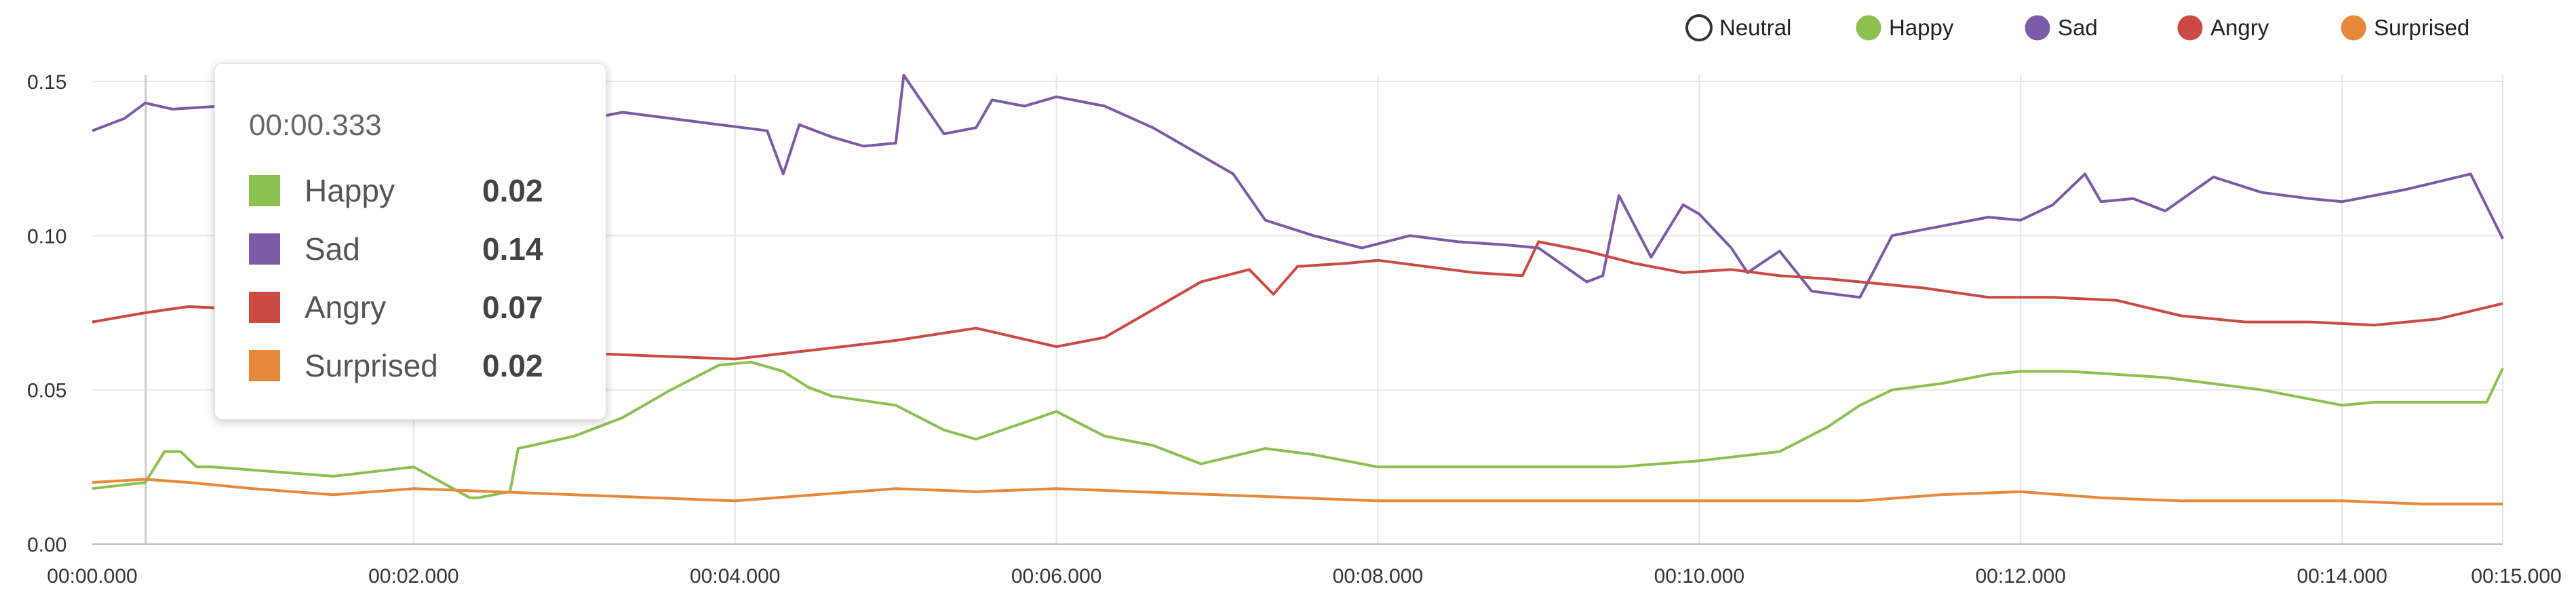 This screenshot has width=2576, height=616. Describe the element at coordinates (735, 577) in the screenshot. I see `x-tick-label: 00:04.000` at that location.